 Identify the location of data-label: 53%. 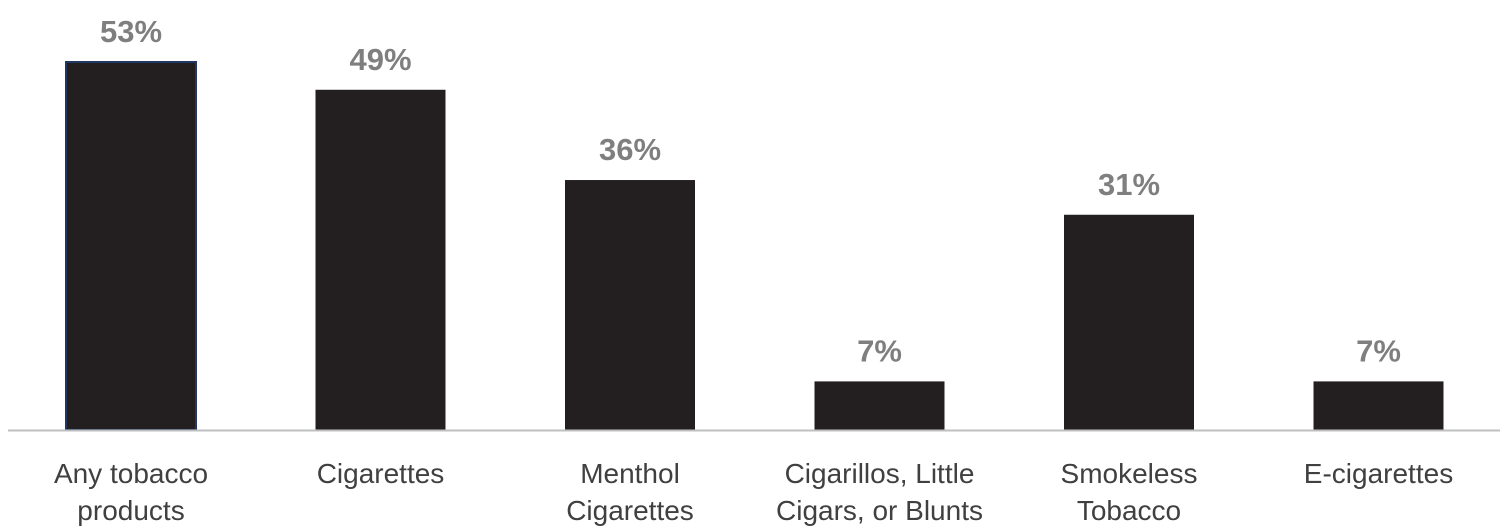
(131, 31).